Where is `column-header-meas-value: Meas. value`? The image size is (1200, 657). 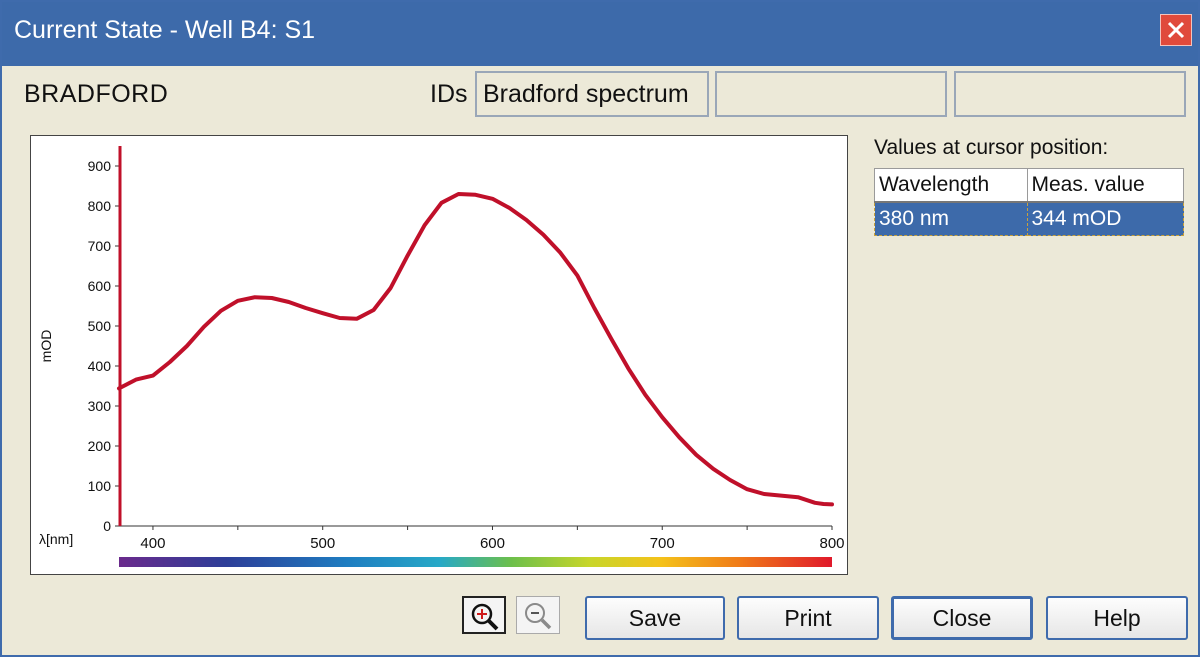 column-header-meas-value: Meas. value is located at coordinates (1105, 185).